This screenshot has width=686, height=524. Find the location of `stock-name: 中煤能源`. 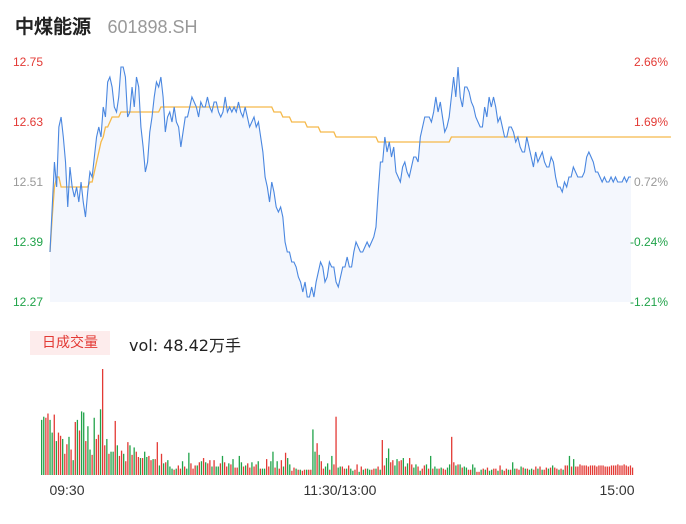

stock-name: 中煤能源 is located at coordinates (53, 27).